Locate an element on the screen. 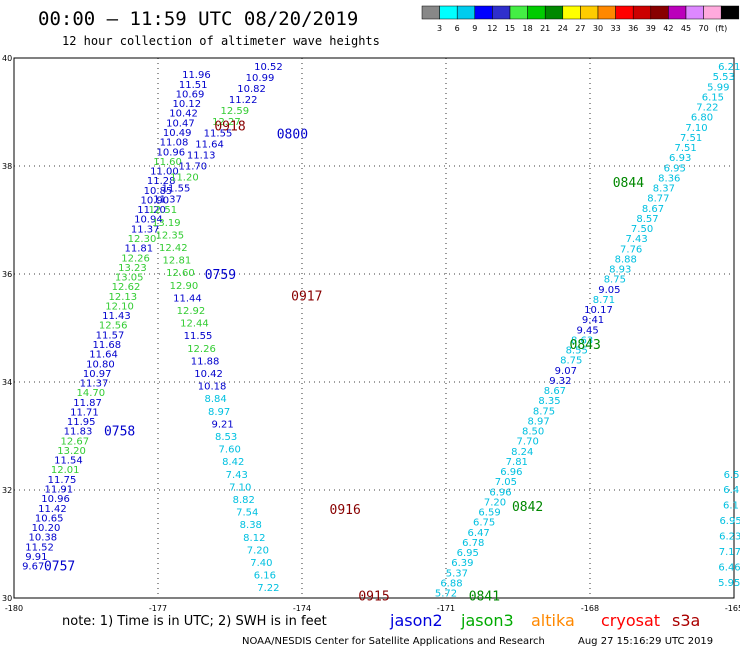  pass-time-label: 0918 is located at coordinates (229, 127).